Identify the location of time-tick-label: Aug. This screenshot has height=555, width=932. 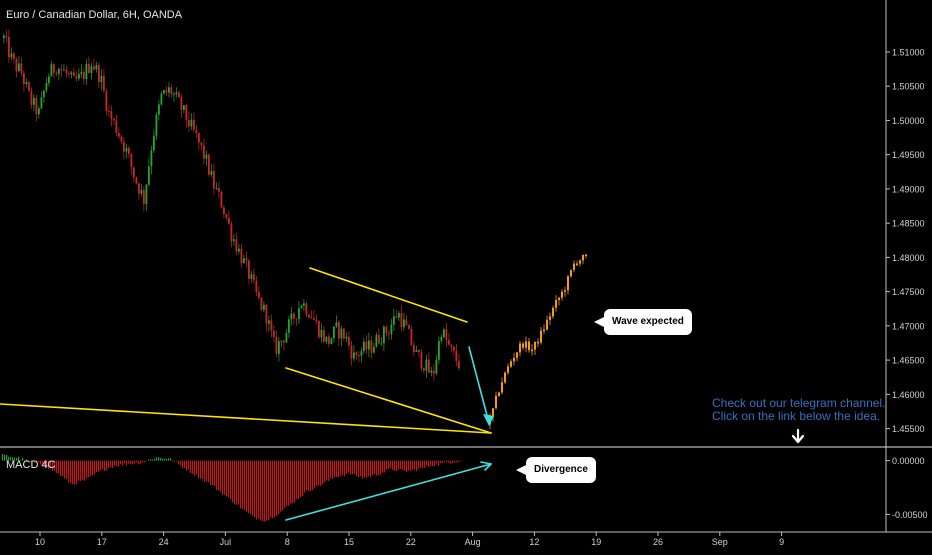
(473, 542).